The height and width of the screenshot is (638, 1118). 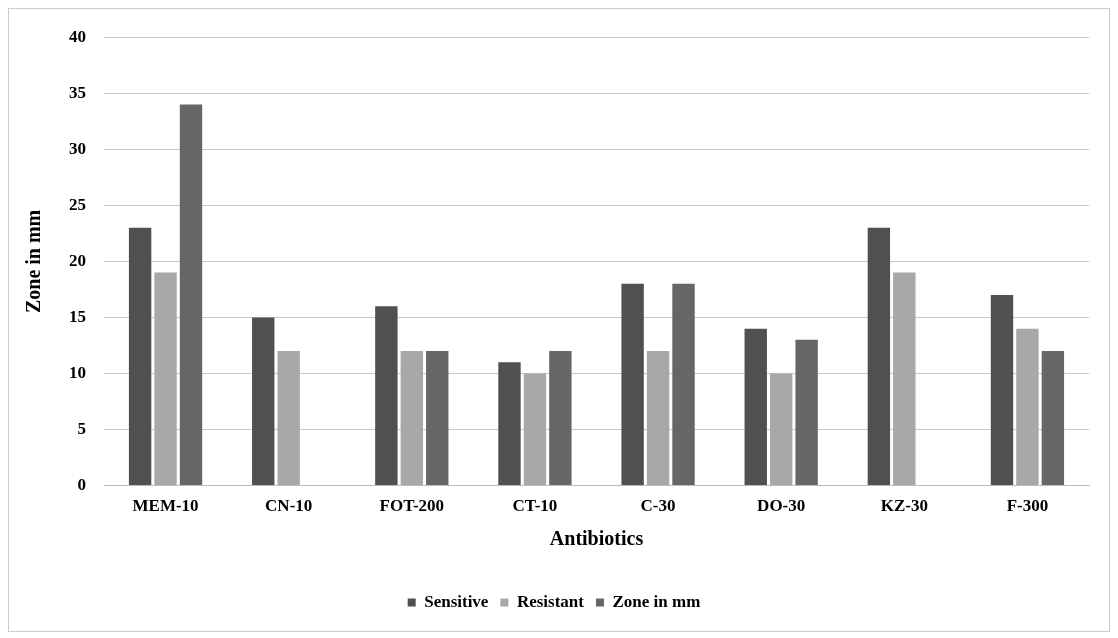 What do you see at coordinates (77, 204) in the screenshot?
I see `y-tick-label: 25` at bounding box center [77, 204].